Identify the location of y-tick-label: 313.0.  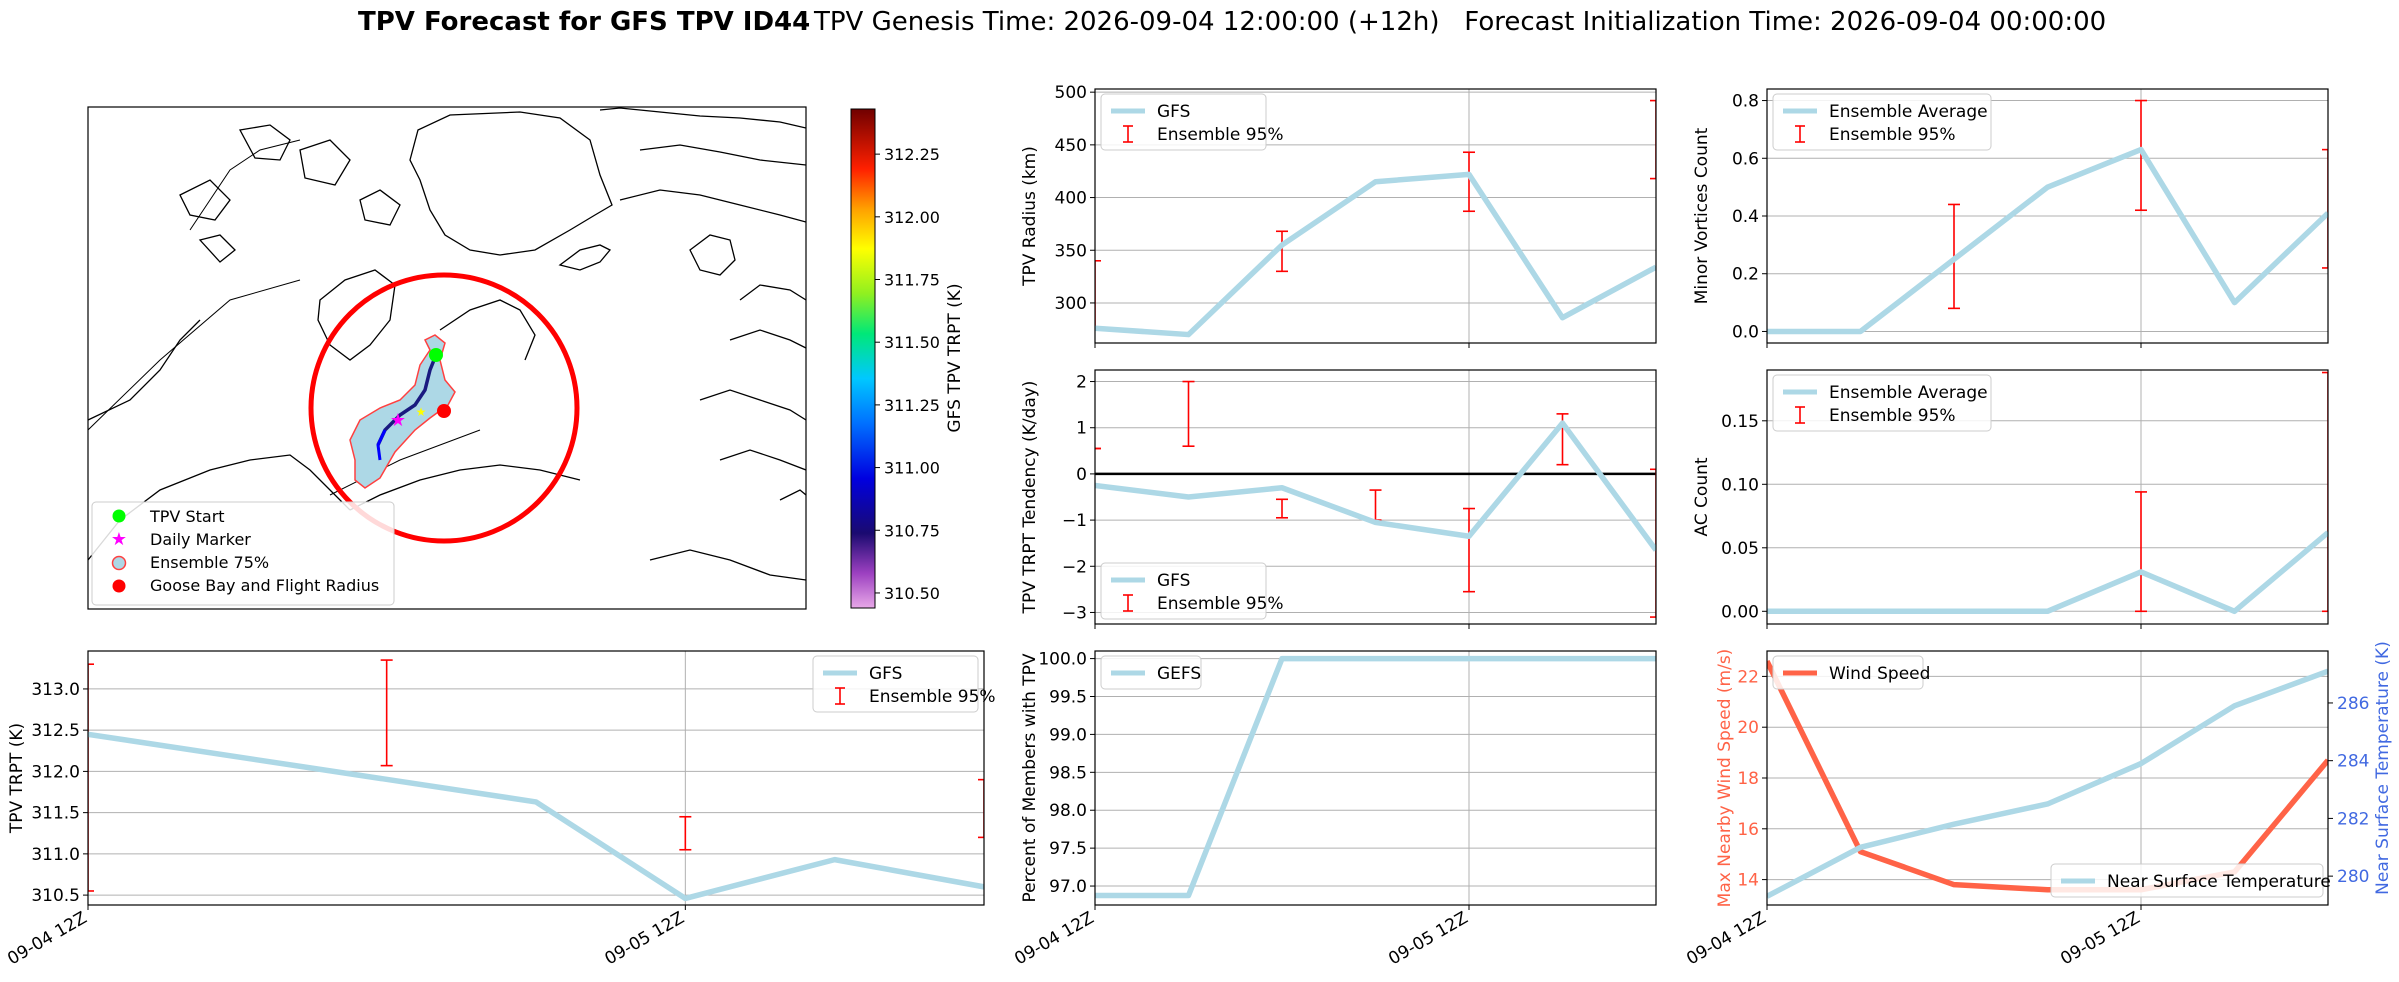
(55, 690).